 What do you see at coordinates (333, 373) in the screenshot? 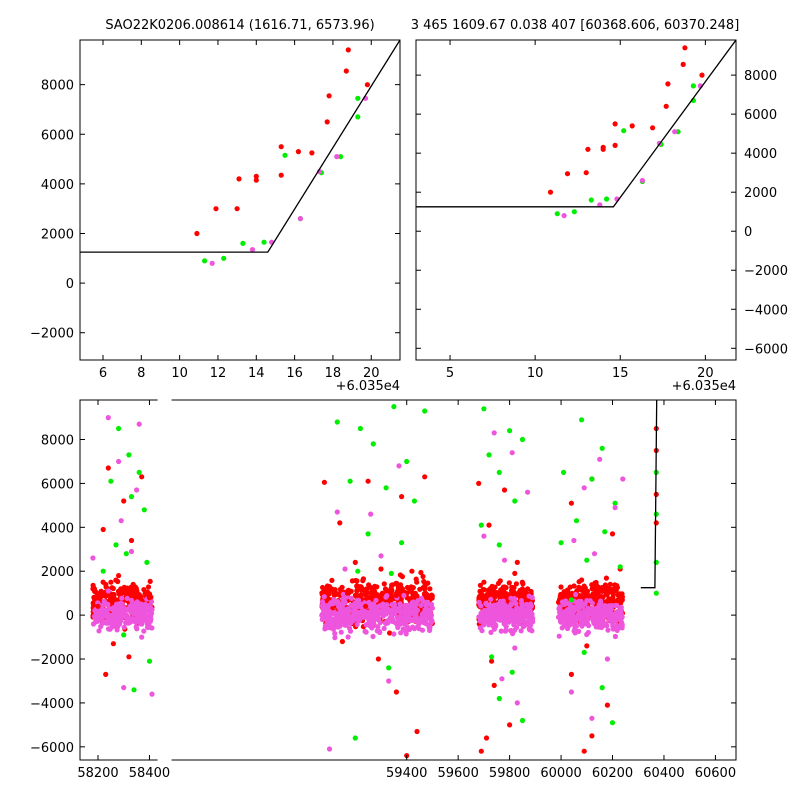
I see `x-tick-label: 18` at bounding box center [333, 373].